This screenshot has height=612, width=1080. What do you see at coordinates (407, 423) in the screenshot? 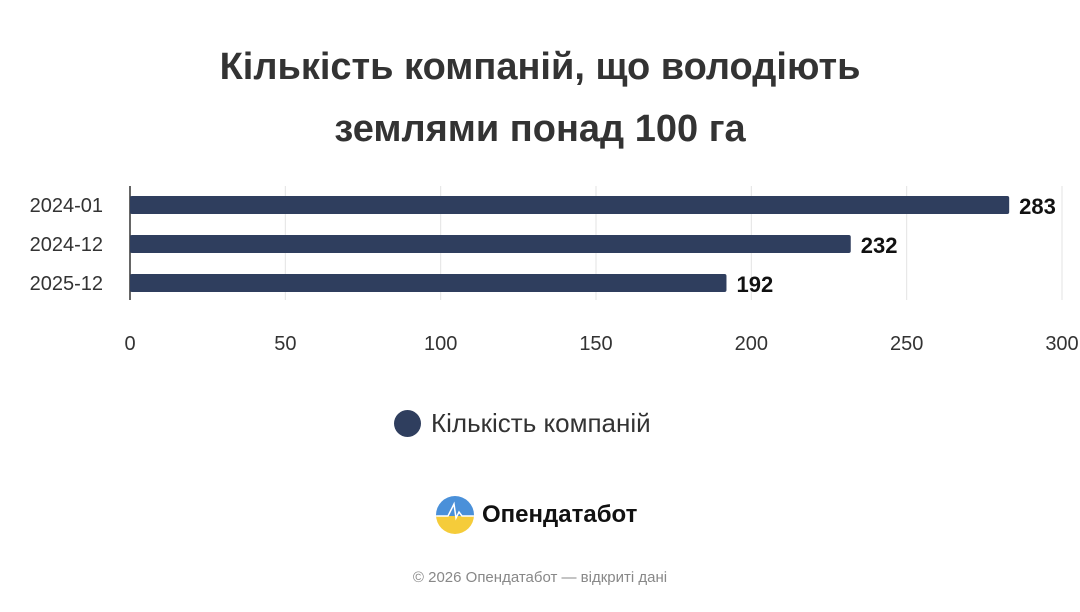
I see `legend-marker` at bounding box center [407, 423].